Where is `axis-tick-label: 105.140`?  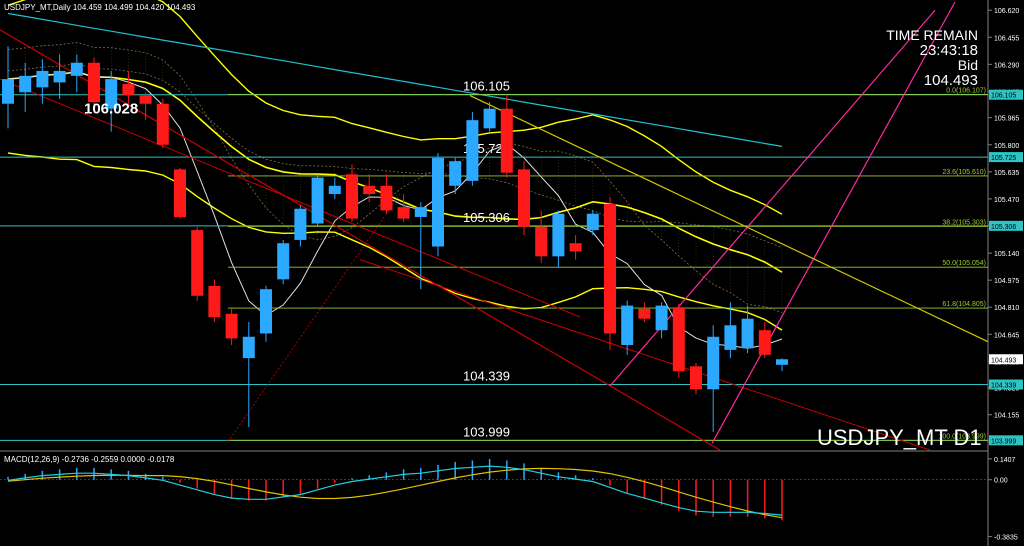
axis-tick-label: 105.140 is located at coordinates (1006, 254).